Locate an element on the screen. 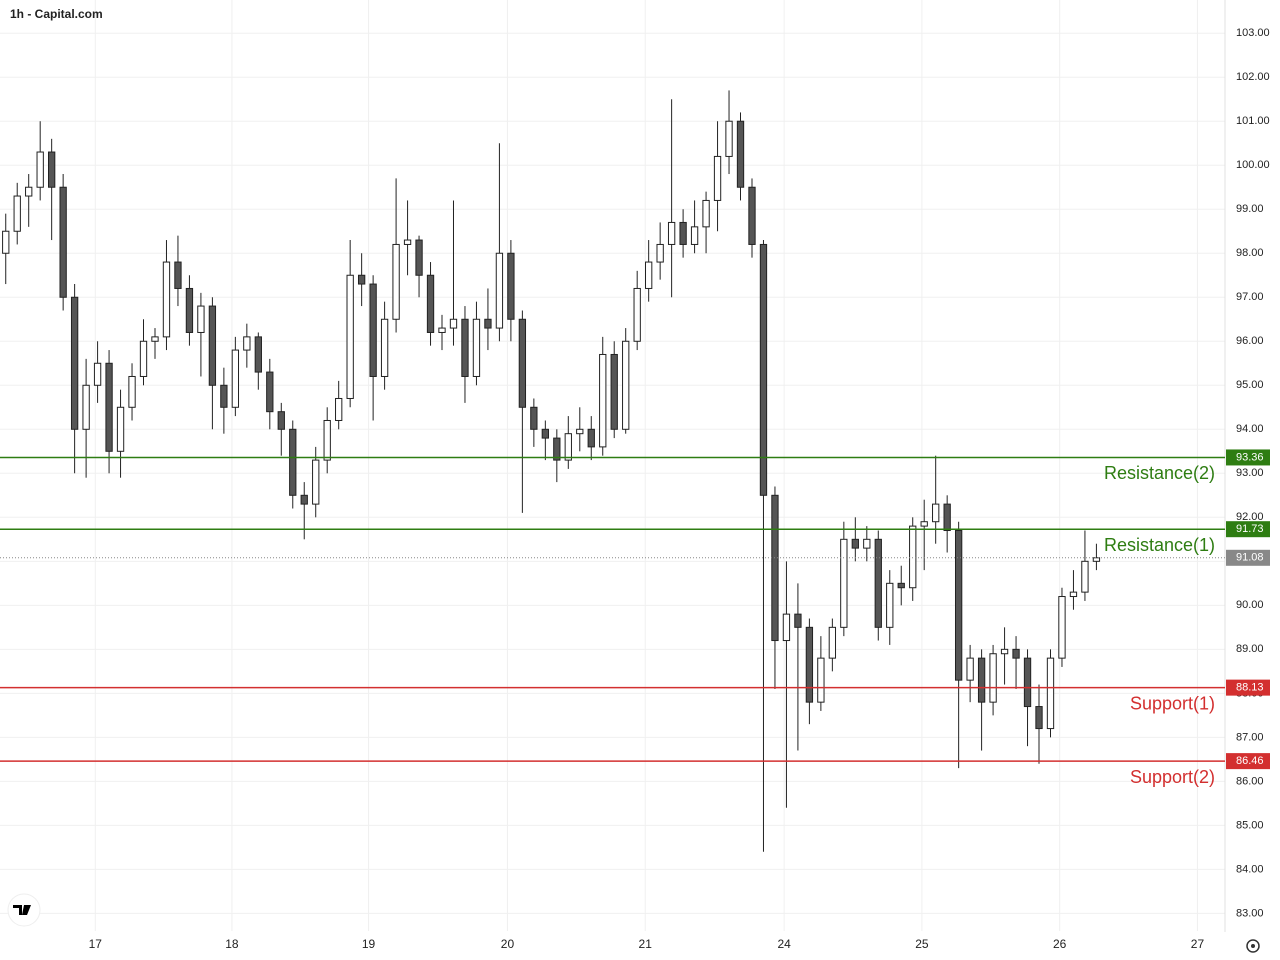 Image resolution: width=1280 pixels, height=960 pixels. y-tick-label: 95.00 is located at coordinates (1250, 385).